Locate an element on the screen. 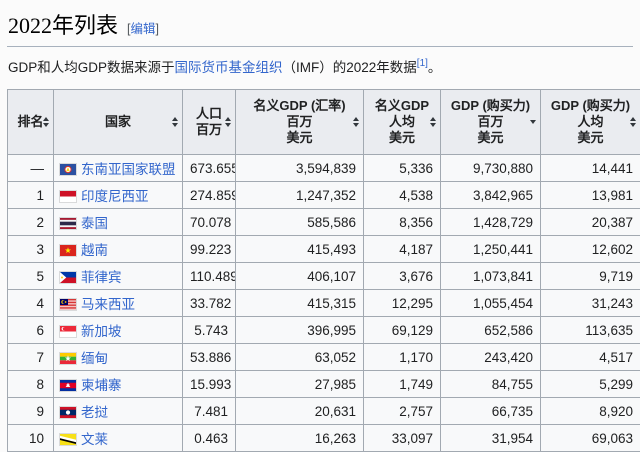 Image resolution: width=640 pixels, height=452 pixels. country-link: 印度尼西亚 is located at coordinates (115, 196).